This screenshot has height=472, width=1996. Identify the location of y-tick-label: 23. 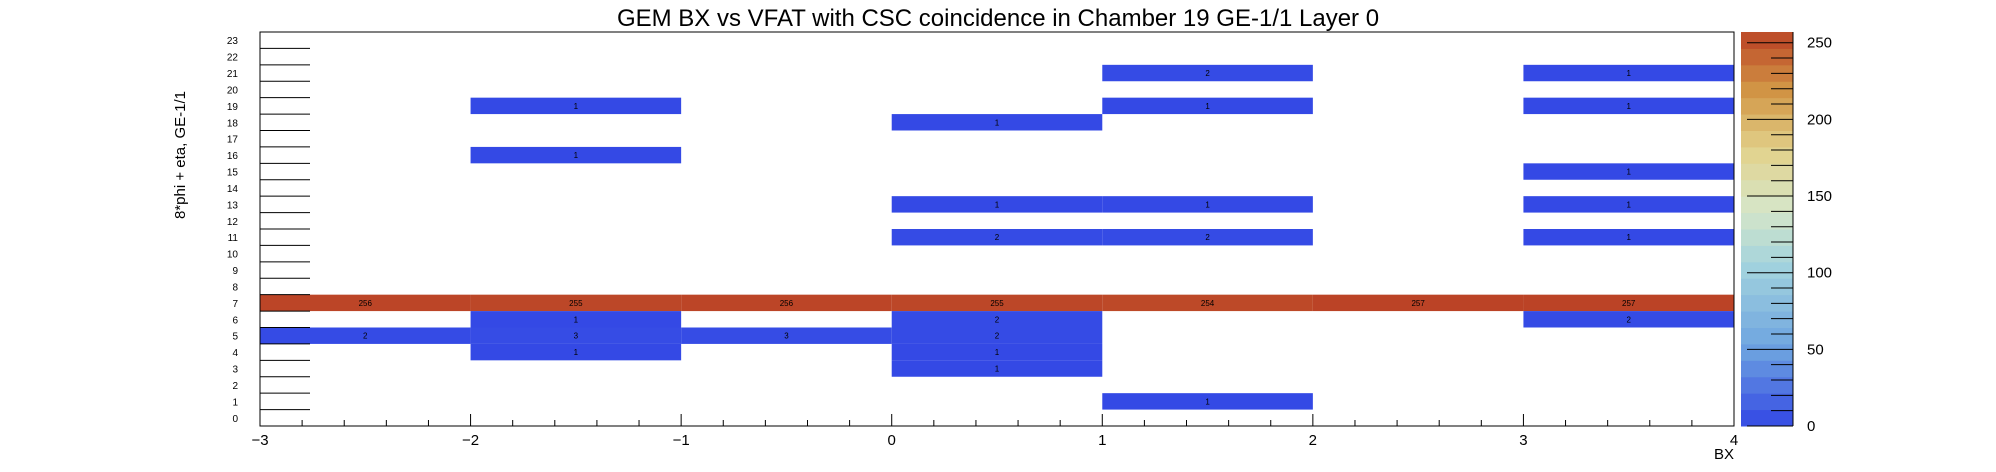
(233, 41).